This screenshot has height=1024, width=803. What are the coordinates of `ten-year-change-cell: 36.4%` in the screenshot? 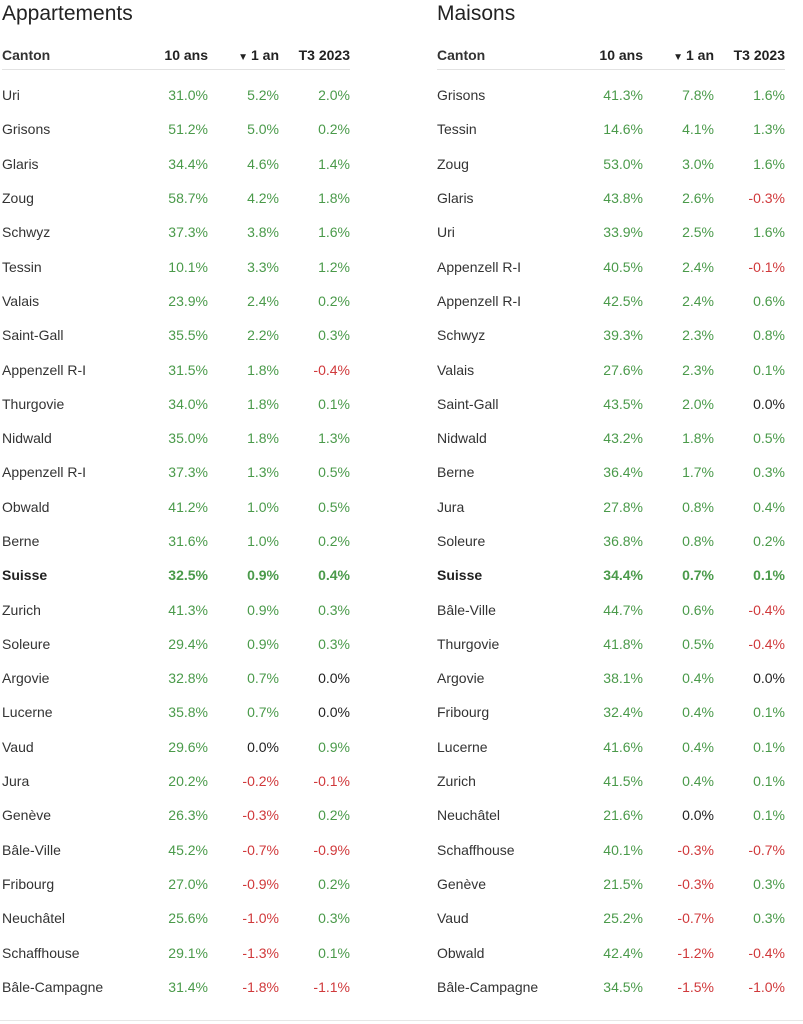 It's located at (623, 472).